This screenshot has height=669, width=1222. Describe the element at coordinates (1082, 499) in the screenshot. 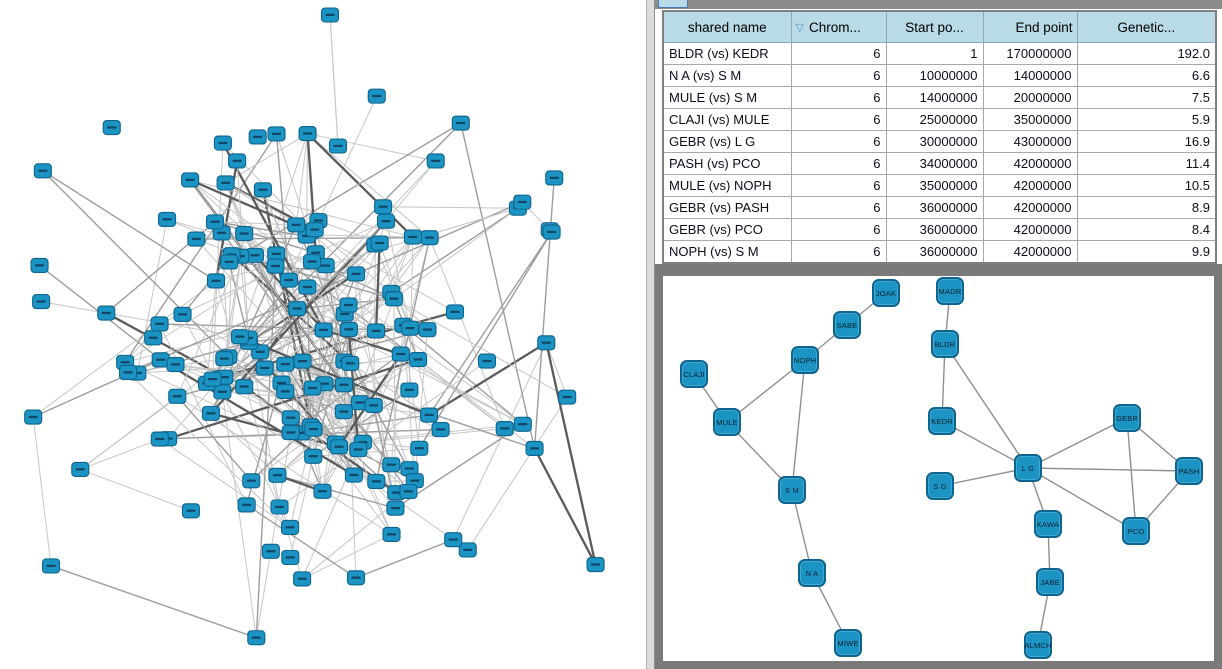

I see `subnetwork-edge-L G-PCO` at that location.